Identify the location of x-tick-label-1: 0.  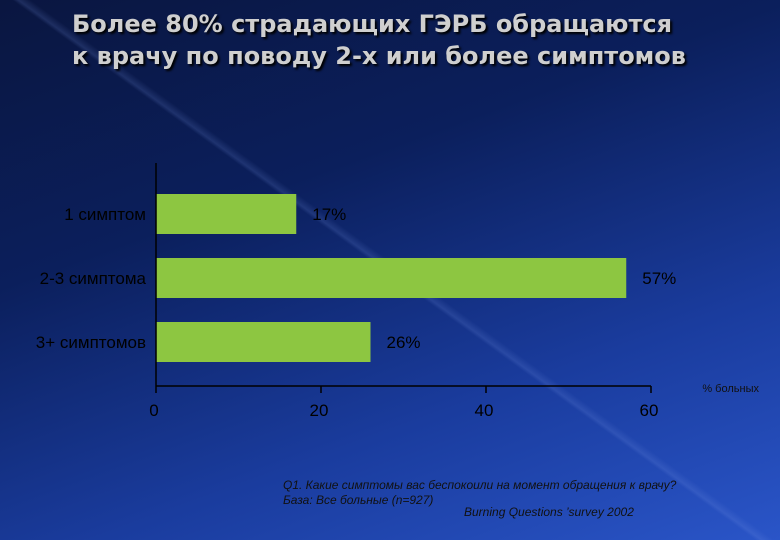
(153, 410).